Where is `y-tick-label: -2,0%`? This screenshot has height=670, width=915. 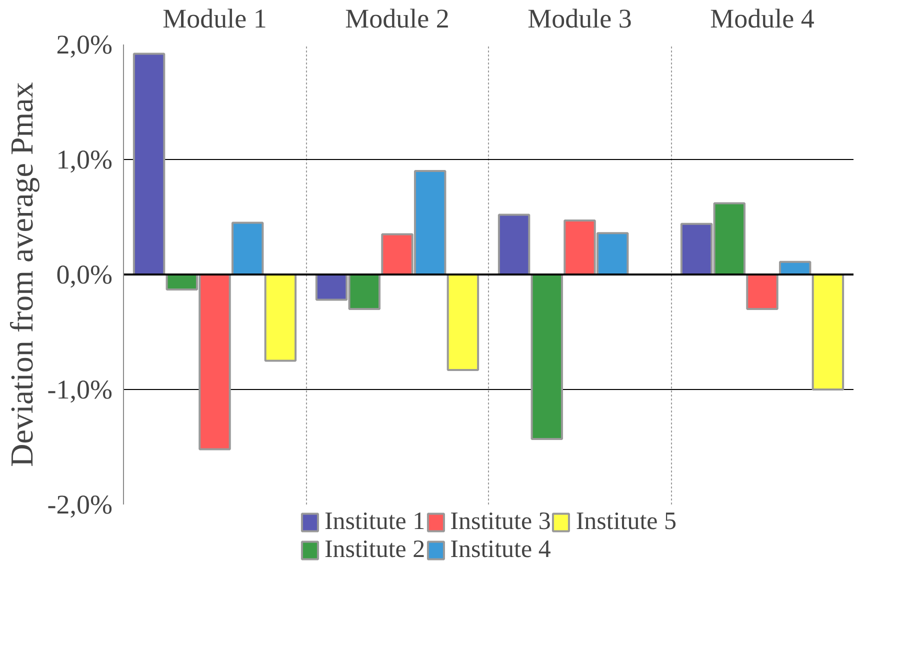 y-tick-label: -2,0% is located at coordinates (79, 505).